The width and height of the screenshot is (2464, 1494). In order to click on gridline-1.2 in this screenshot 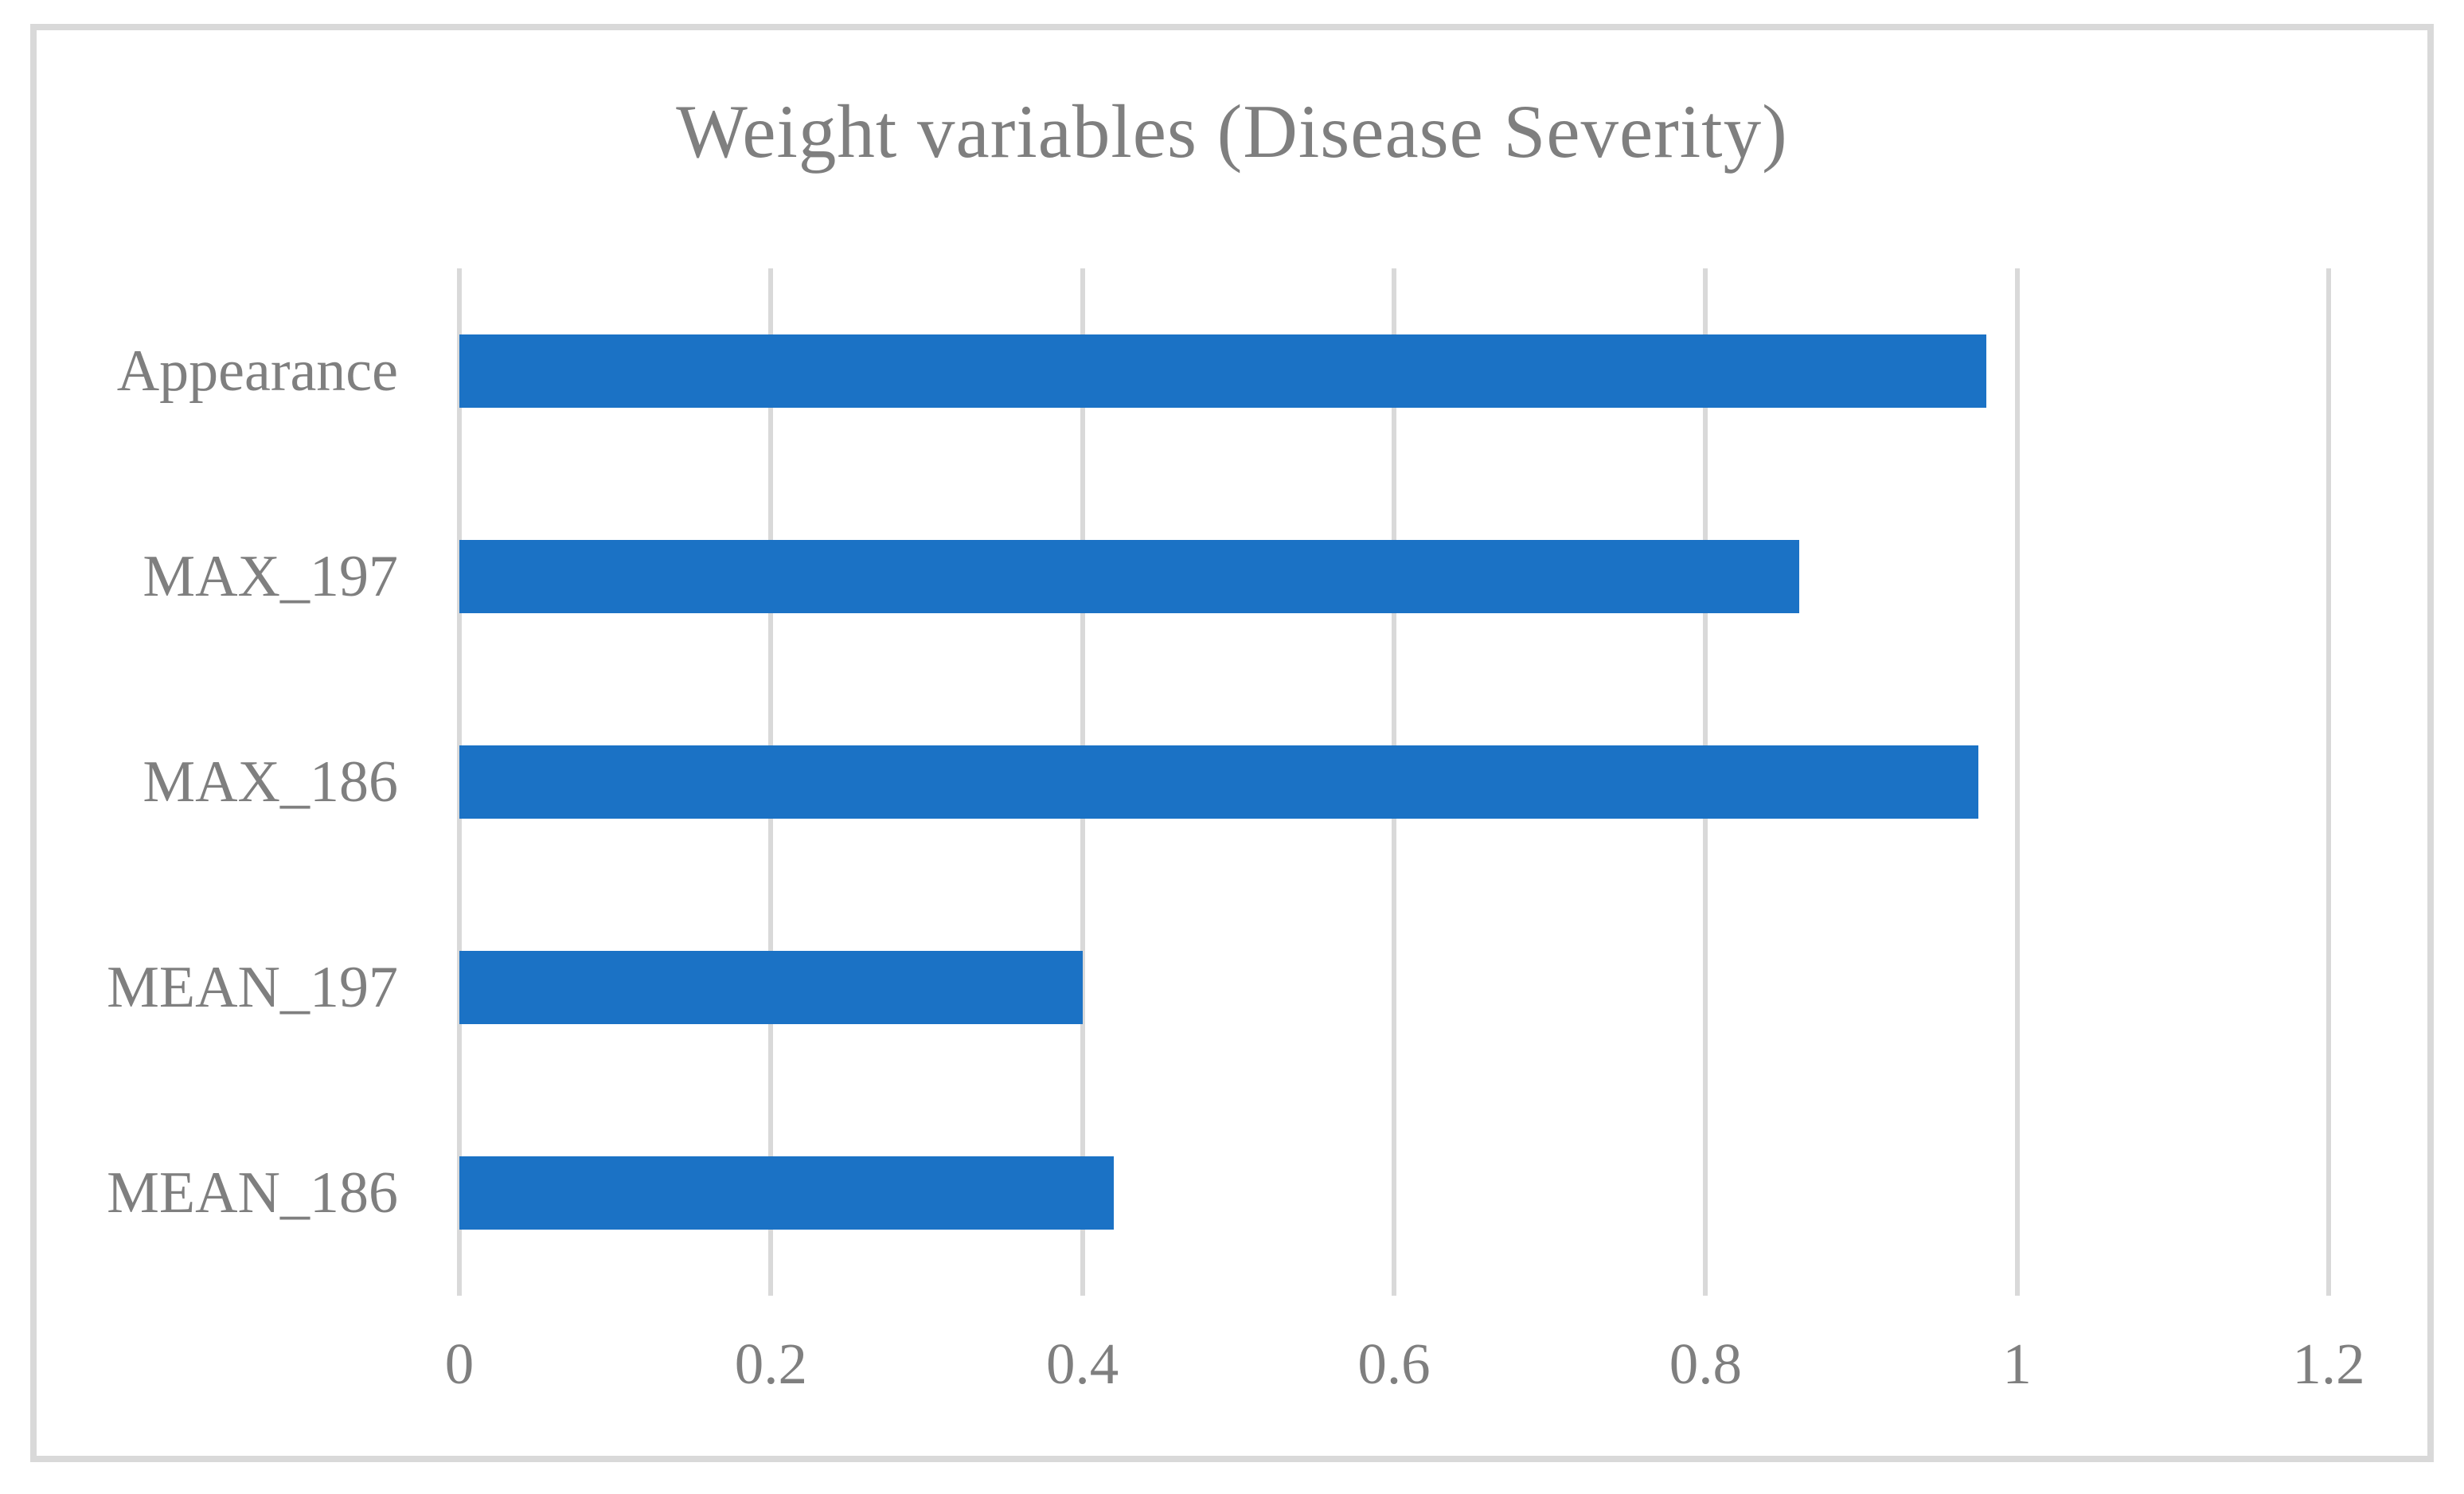, I will do `click(2328, 782)`.